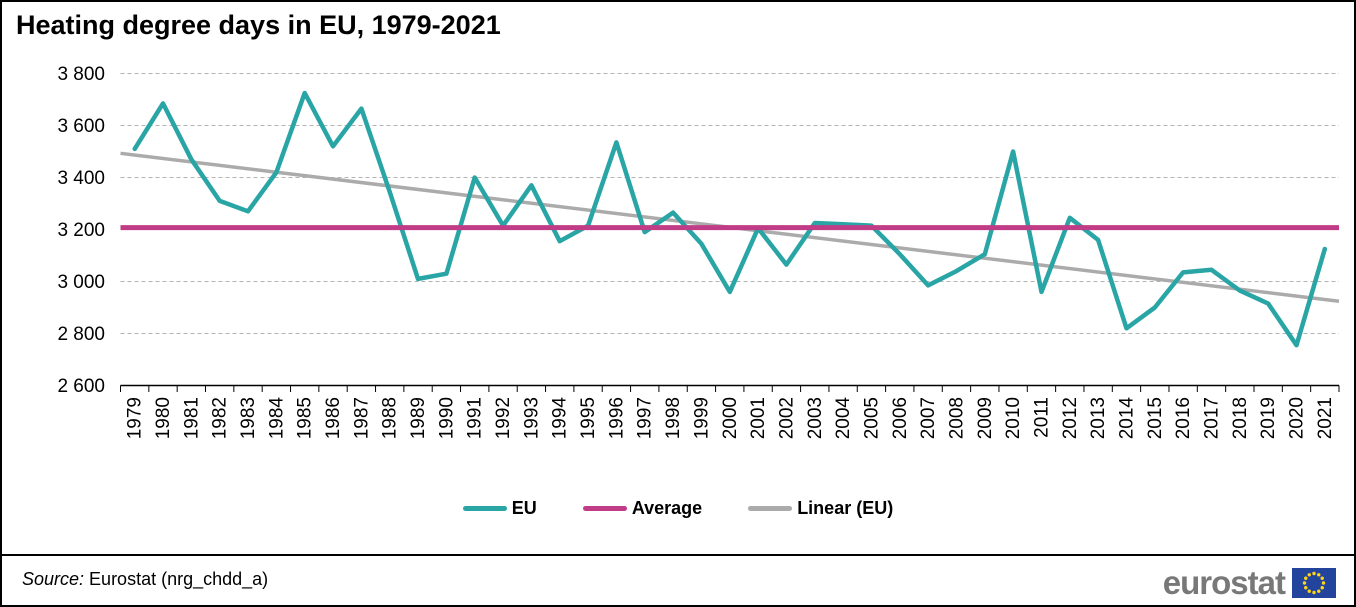 This screenshot has height=607, width=1356. I want to click on x-tick-label: 2009, so click(985, 418).